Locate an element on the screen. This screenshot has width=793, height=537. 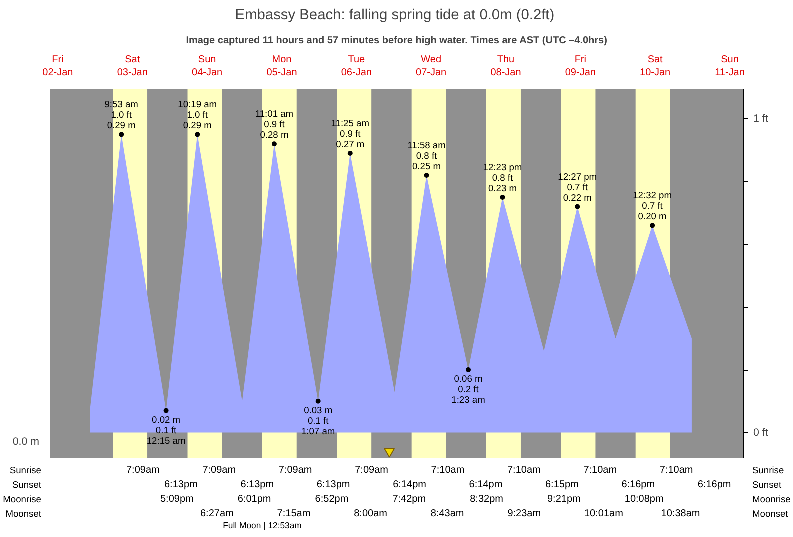
x-tick-label: Sun 04-Jan is located at coordinates (207, 66).